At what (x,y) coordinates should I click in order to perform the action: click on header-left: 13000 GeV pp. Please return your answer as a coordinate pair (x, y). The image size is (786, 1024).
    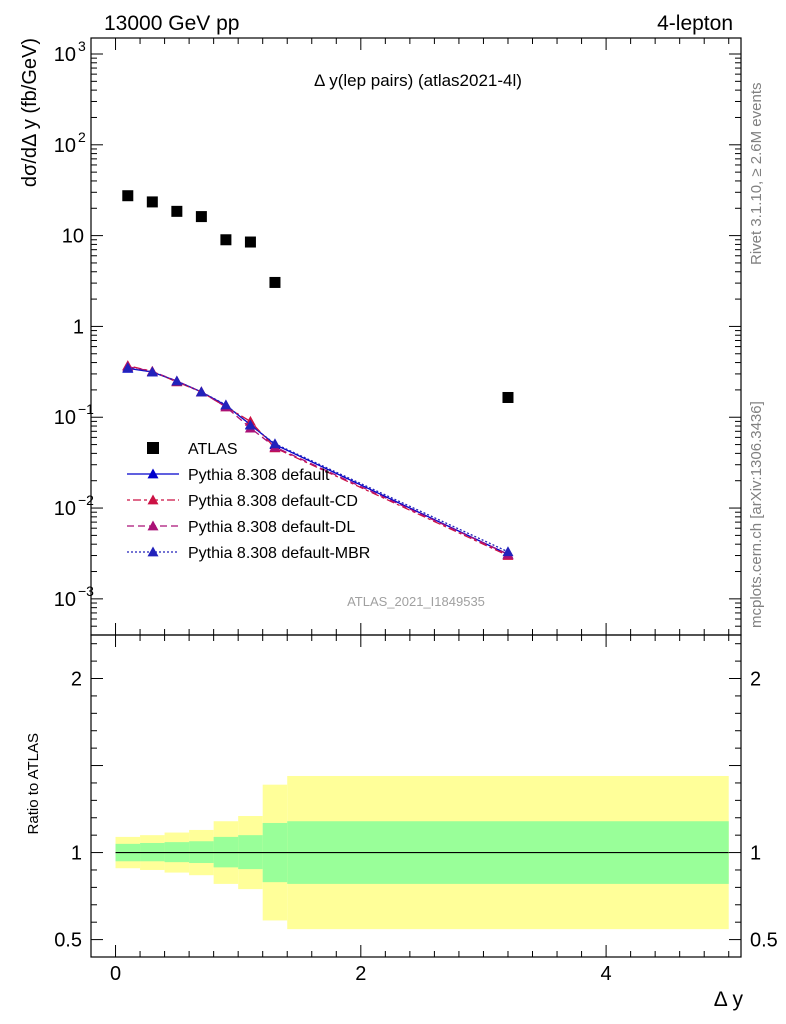
    Looking at the image, I should click on (171, 23).